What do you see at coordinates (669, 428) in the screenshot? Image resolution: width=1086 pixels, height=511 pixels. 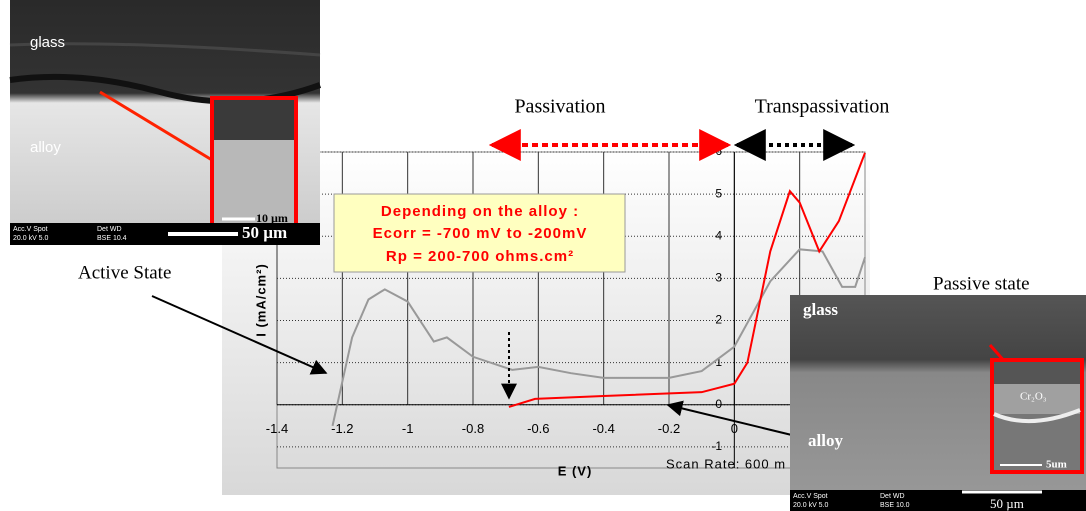 I see `x-tick-label: -0.2` at bounding box center [669, 428].